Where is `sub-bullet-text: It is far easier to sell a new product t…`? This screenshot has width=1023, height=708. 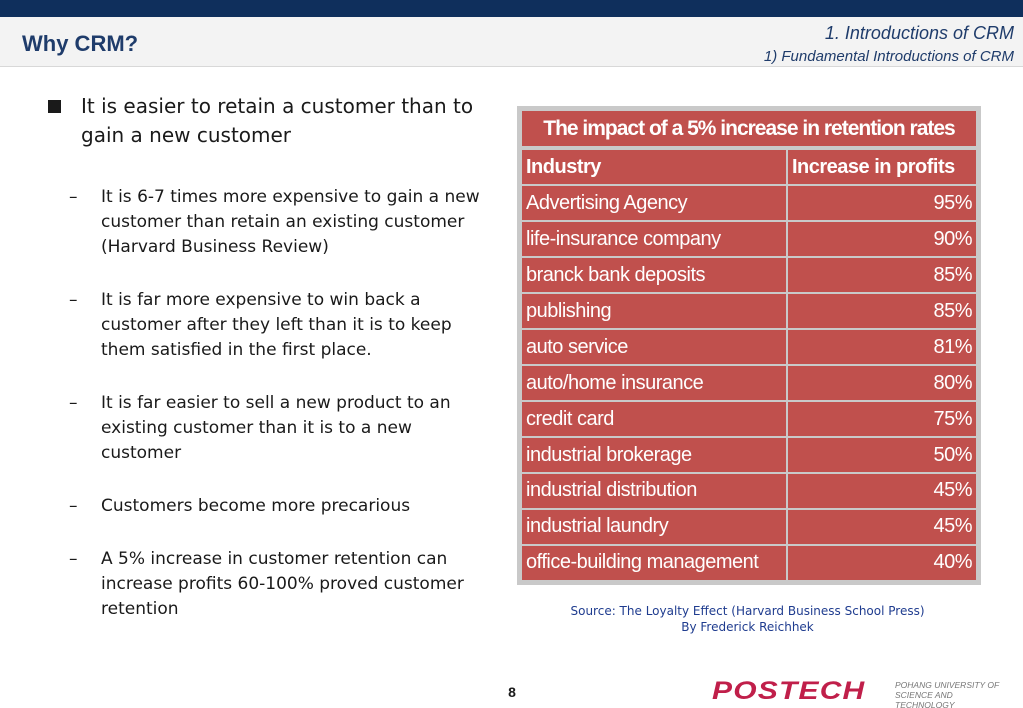
sub-bullet-text: It is far easier to sell a new product t… is located at coordinates (276, 428).